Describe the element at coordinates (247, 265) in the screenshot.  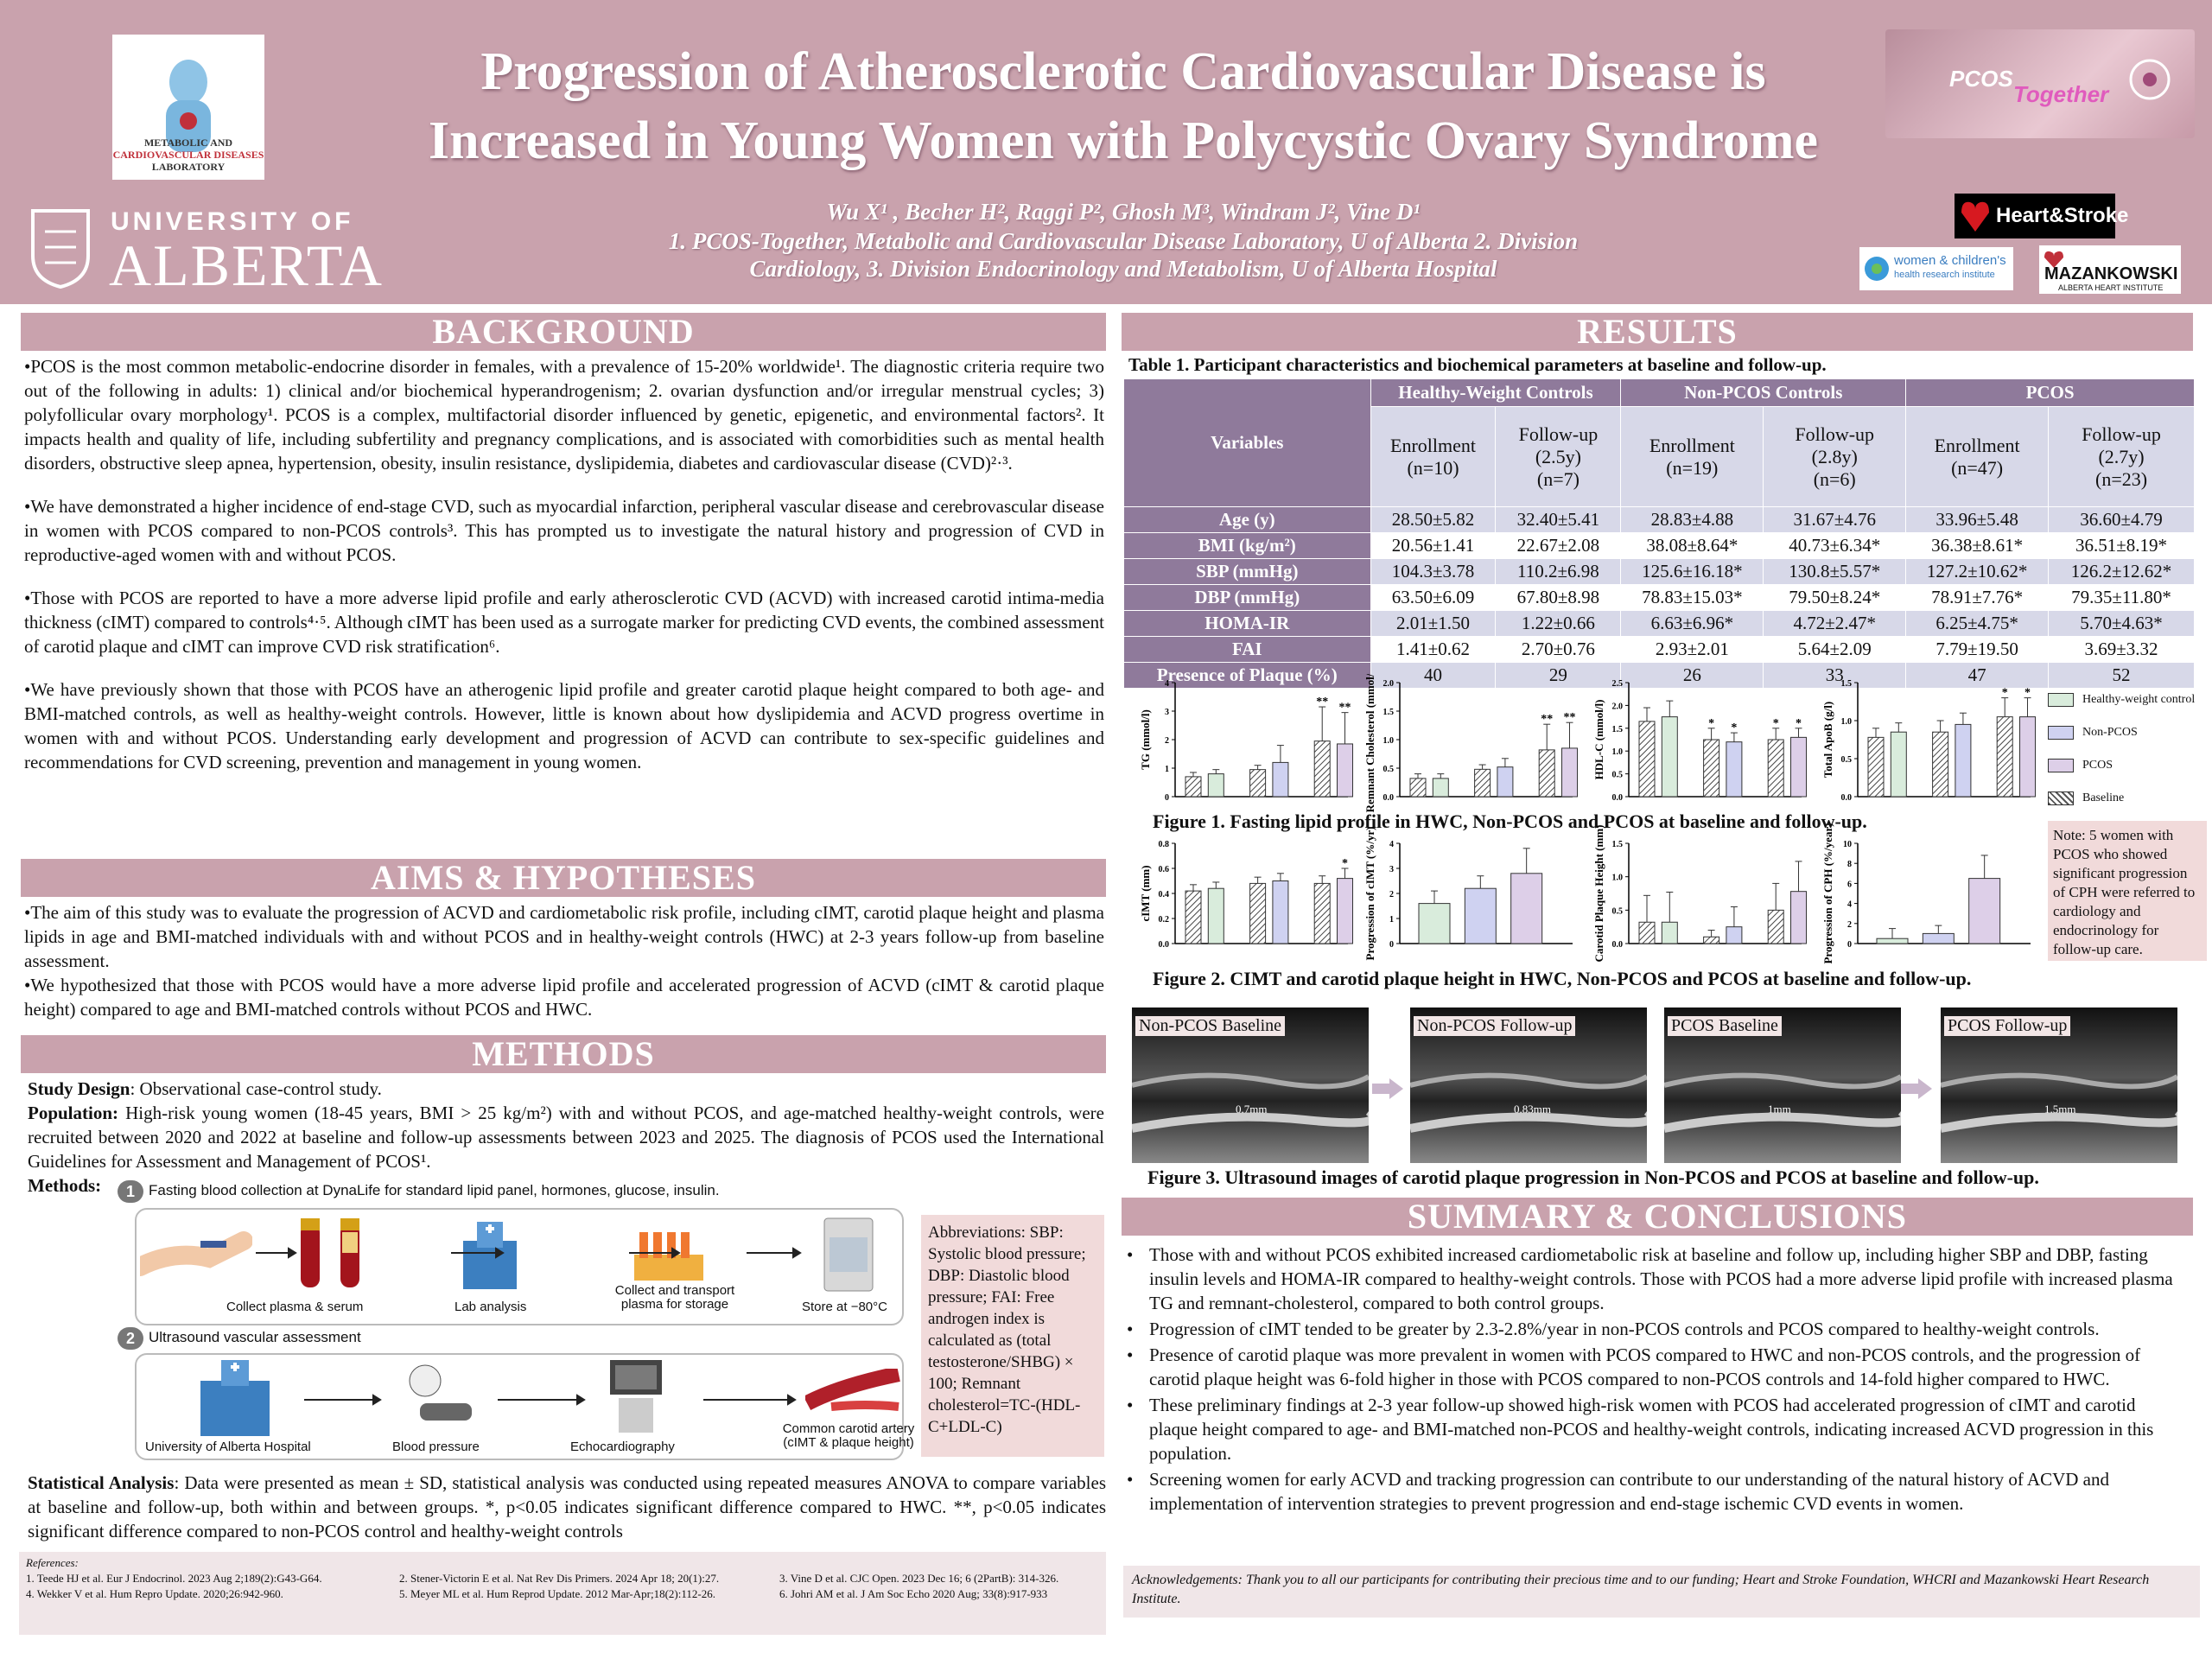
I see `university-name-line2: ALBERTA` at that location.